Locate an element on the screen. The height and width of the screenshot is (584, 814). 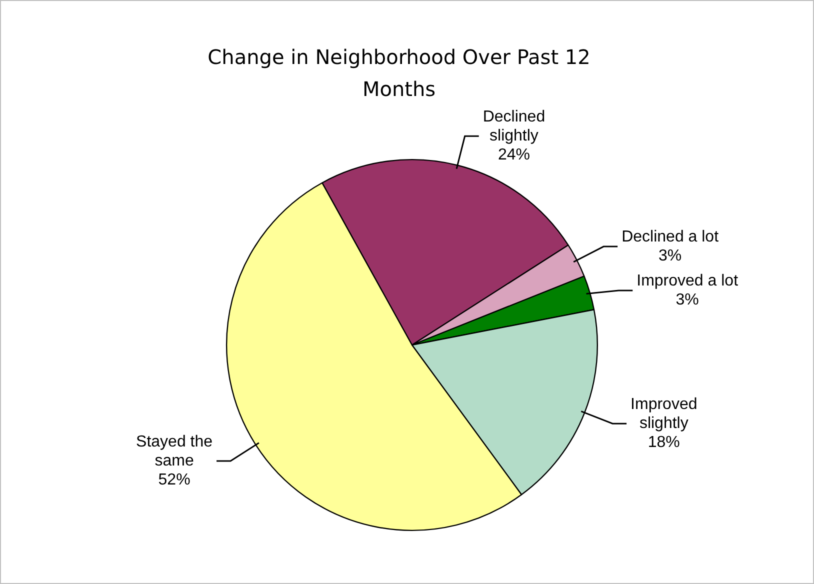
slice-label: Stayed the same is located at coordinates (174, 451).